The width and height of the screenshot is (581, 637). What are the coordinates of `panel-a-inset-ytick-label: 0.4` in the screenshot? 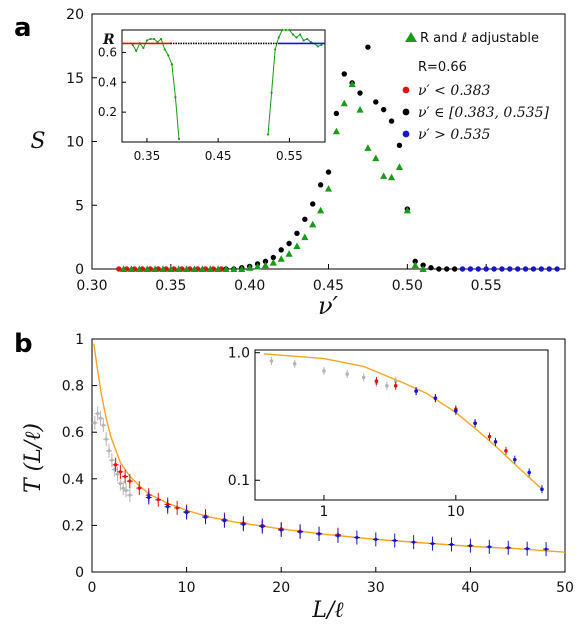 It's located at (107, 82).